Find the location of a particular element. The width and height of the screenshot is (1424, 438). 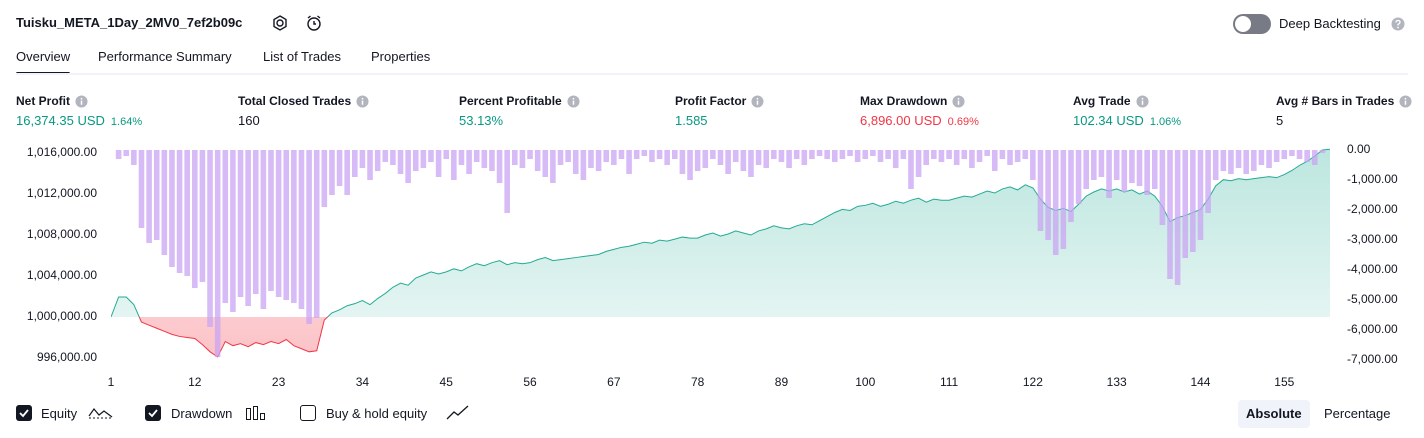

metric-label: Profit Factor is located at coordinates (711, 101).